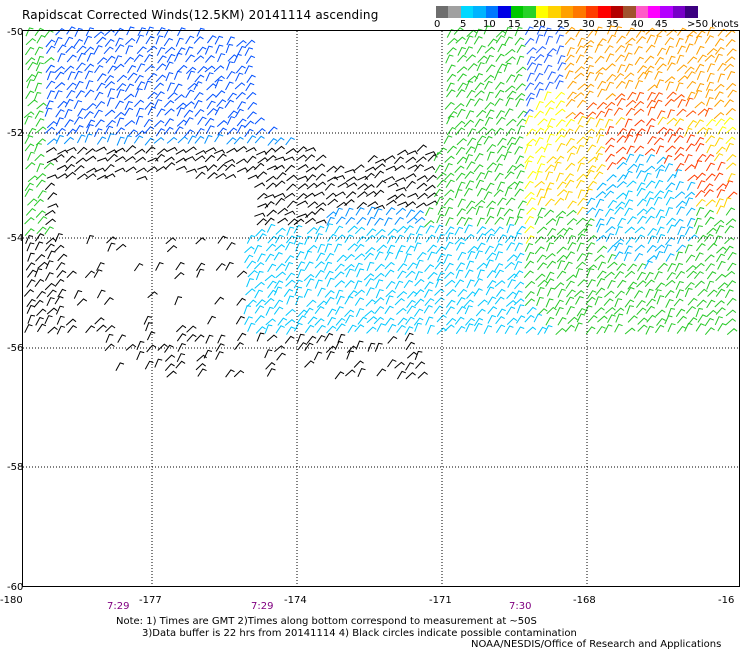  Describe the element at coordinates (437, 24) in the screenshot. I see `colorbar-label: 0` at that location.